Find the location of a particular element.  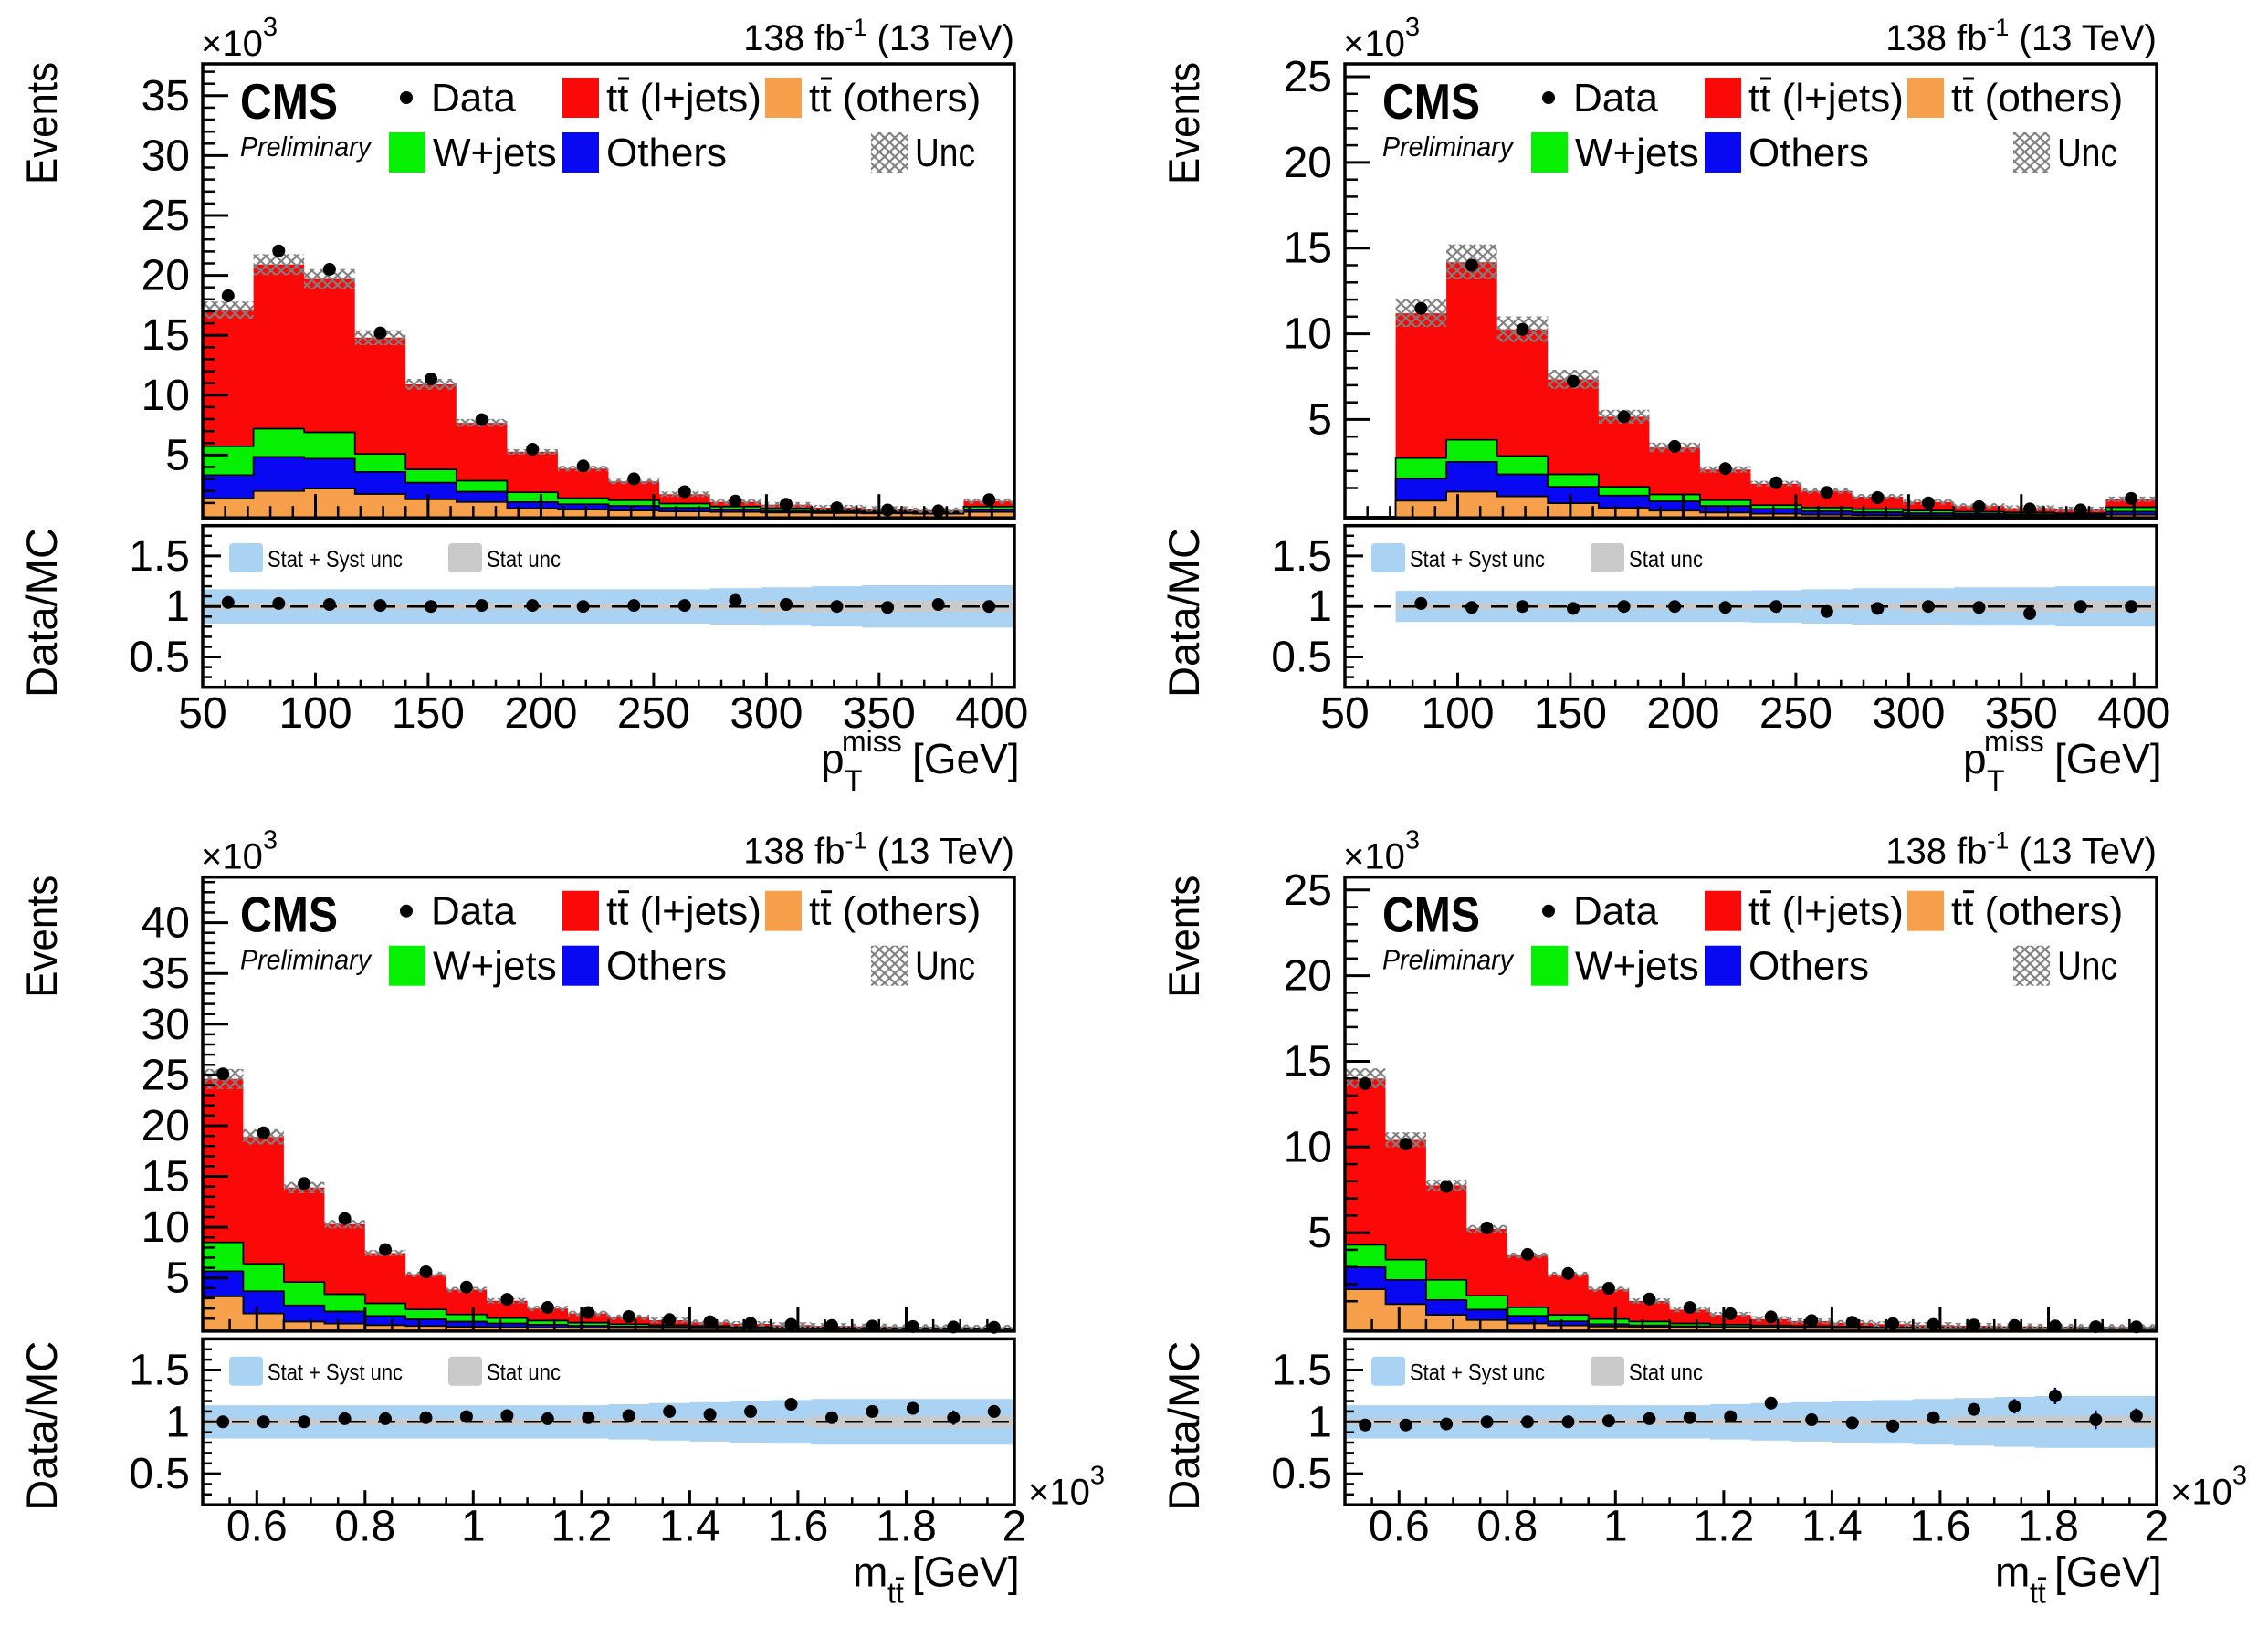

svg-text: 1.8 is located at coordinates (907, 1527).